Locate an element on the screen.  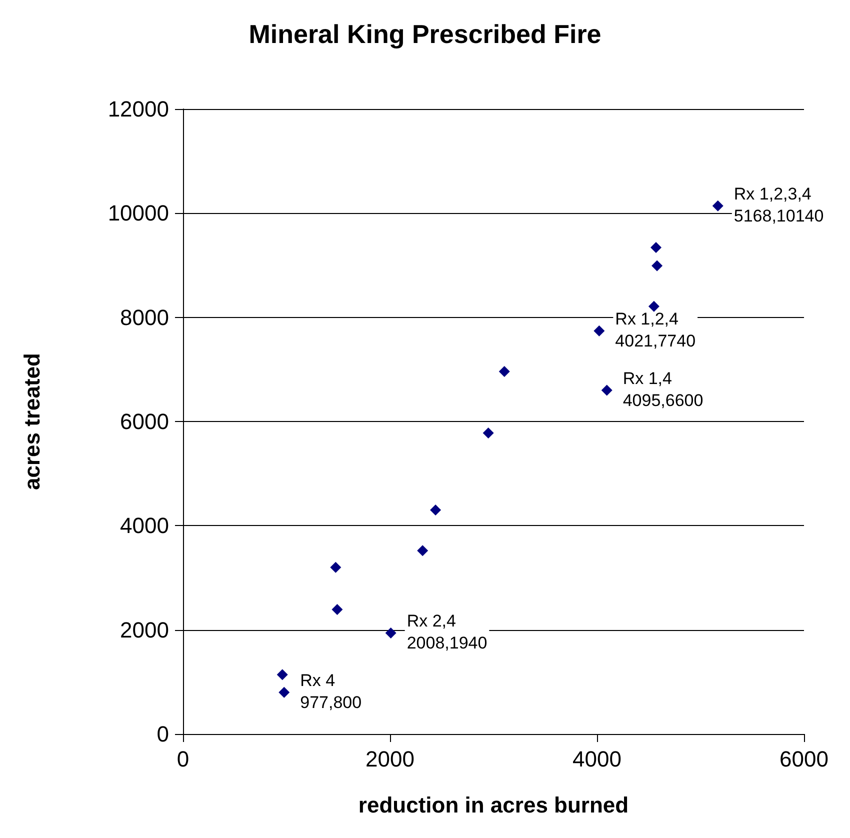
x-axis-title: reduction in acres burned is located at coordinates (493, 805).